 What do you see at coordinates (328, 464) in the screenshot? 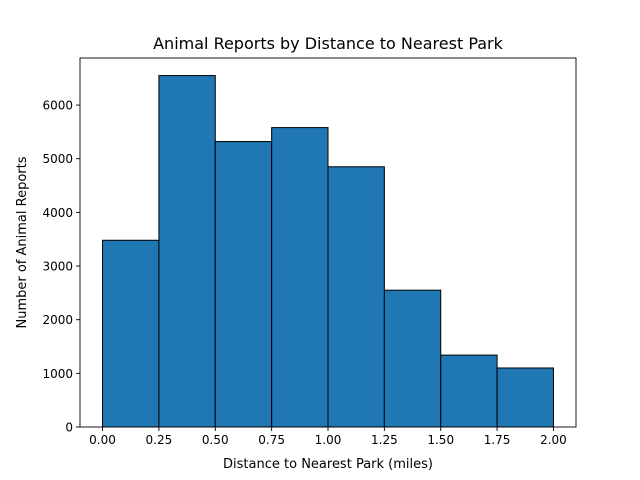
I see `x-axis-label: Distance to Nearest Park (miles)` at bounding box center [328, 464].